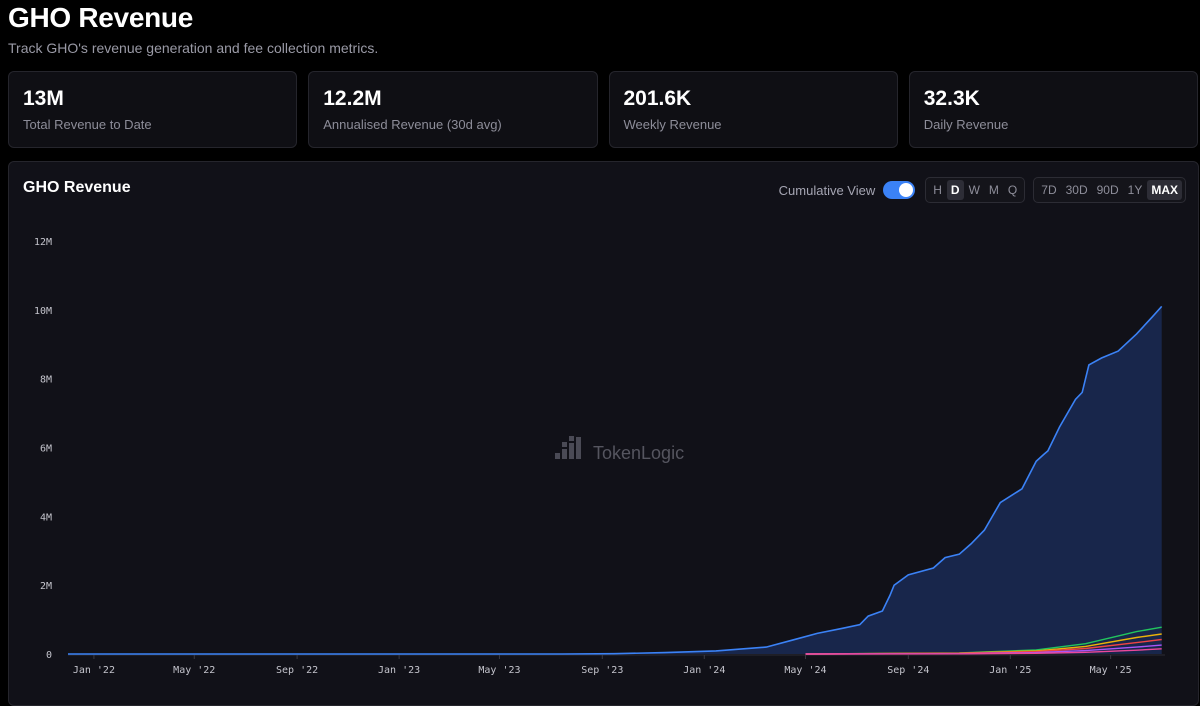  What do you see at coordinates (1010, 670) in the screenshot?
I see `x-tick-label: Jan '25` at bounding box center [1010, 670].